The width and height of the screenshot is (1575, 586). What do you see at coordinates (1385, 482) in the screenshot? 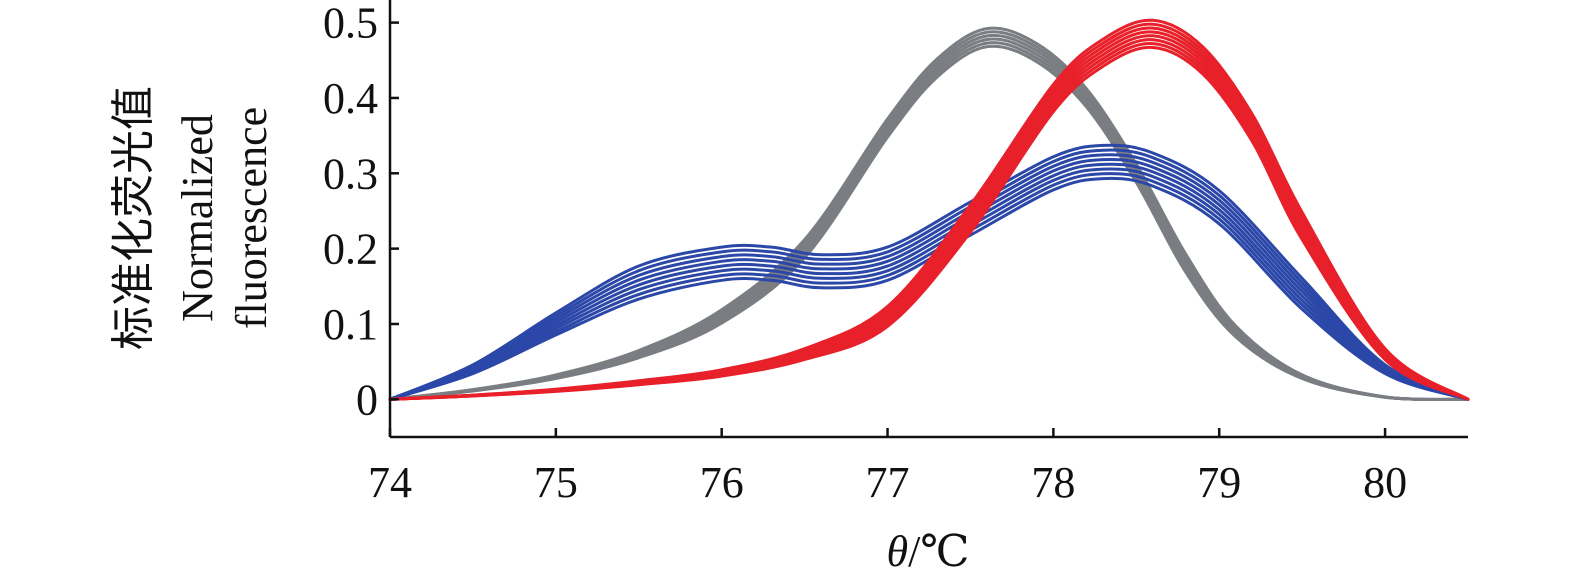
I see `x-tick-label: 80` at bounding box center [1385, 482].